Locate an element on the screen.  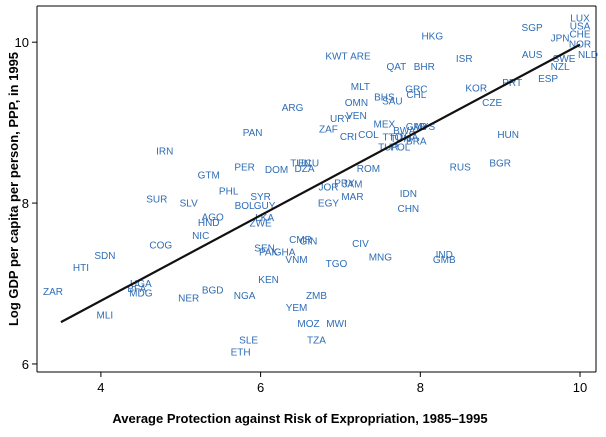
data-point-label: OMN is located at coordinates (356, 103).